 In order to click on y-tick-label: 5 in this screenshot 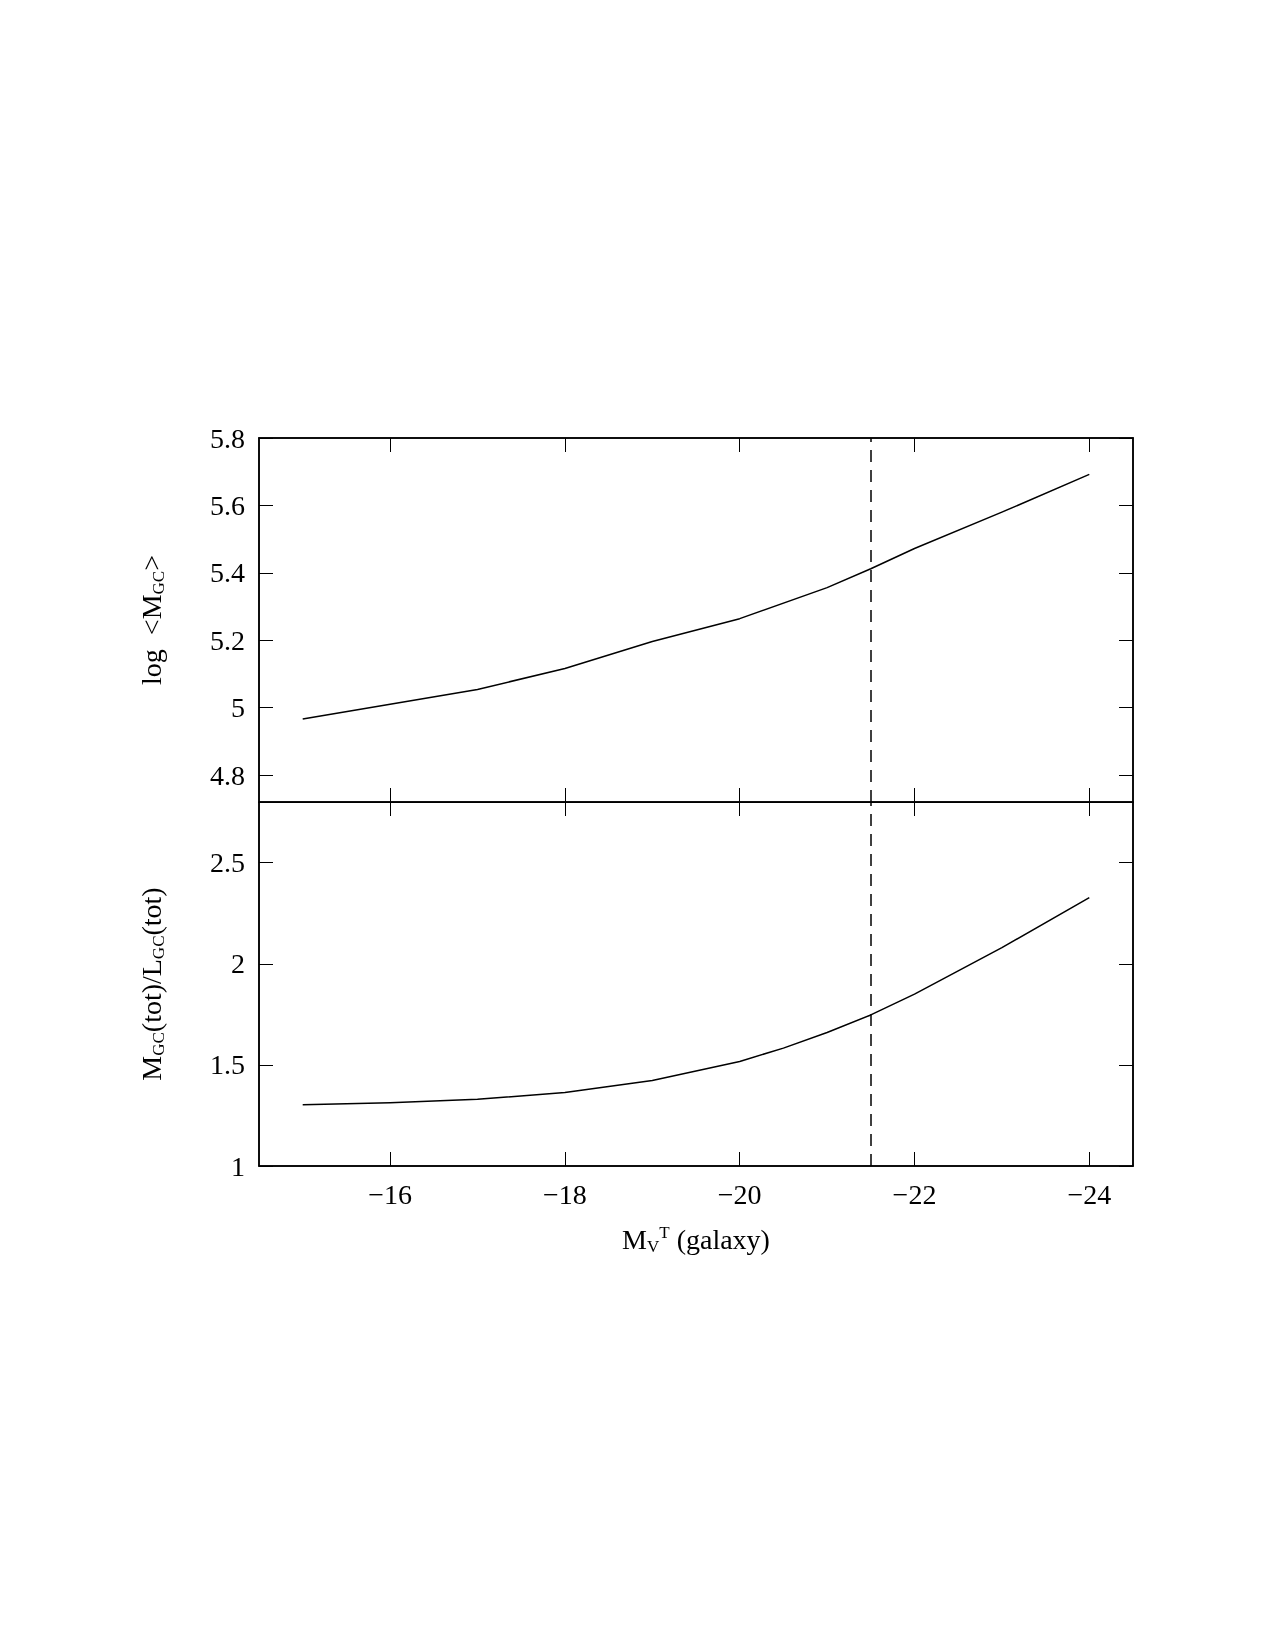, I will do `click(238, 708)`.